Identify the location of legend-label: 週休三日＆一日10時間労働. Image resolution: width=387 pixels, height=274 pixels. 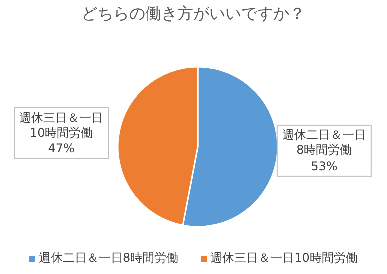
(284, 258).